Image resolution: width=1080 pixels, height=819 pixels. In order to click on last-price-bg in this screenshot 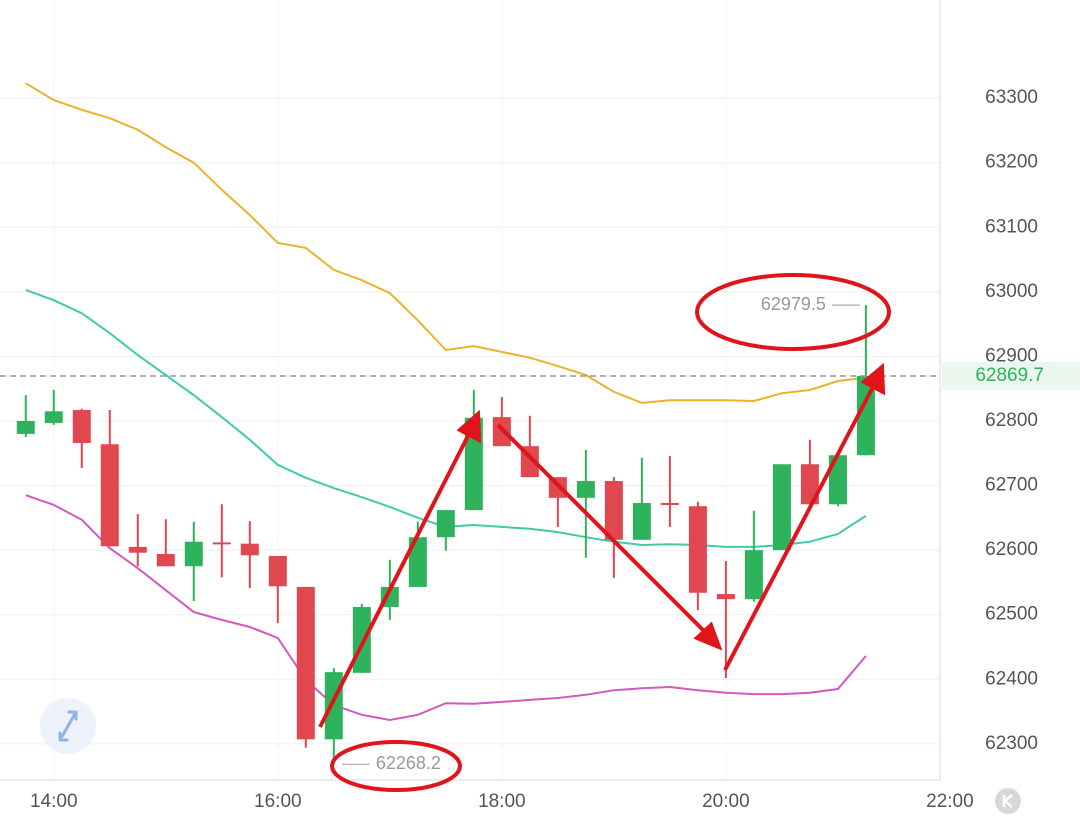, I will do `click(1011, 375)`.